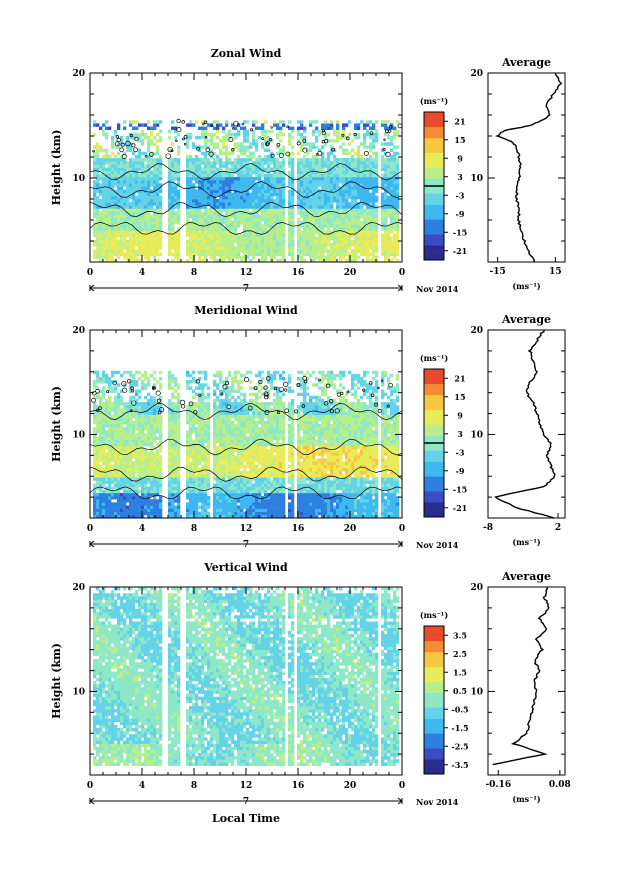 This screenshot has height=878, width=622. What do you see at coordinates (168, 156) in the screenshot?
I see `contour-speck` at bounding box center [168, 156].